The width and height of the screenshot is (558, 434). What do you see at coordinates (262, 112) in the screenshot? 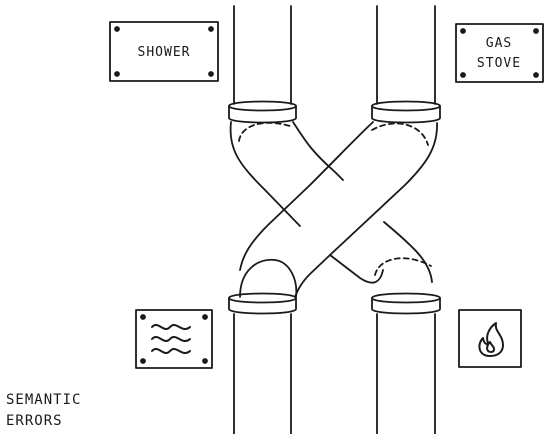
I see `collar-left-top` at bounding box center [262, 112].